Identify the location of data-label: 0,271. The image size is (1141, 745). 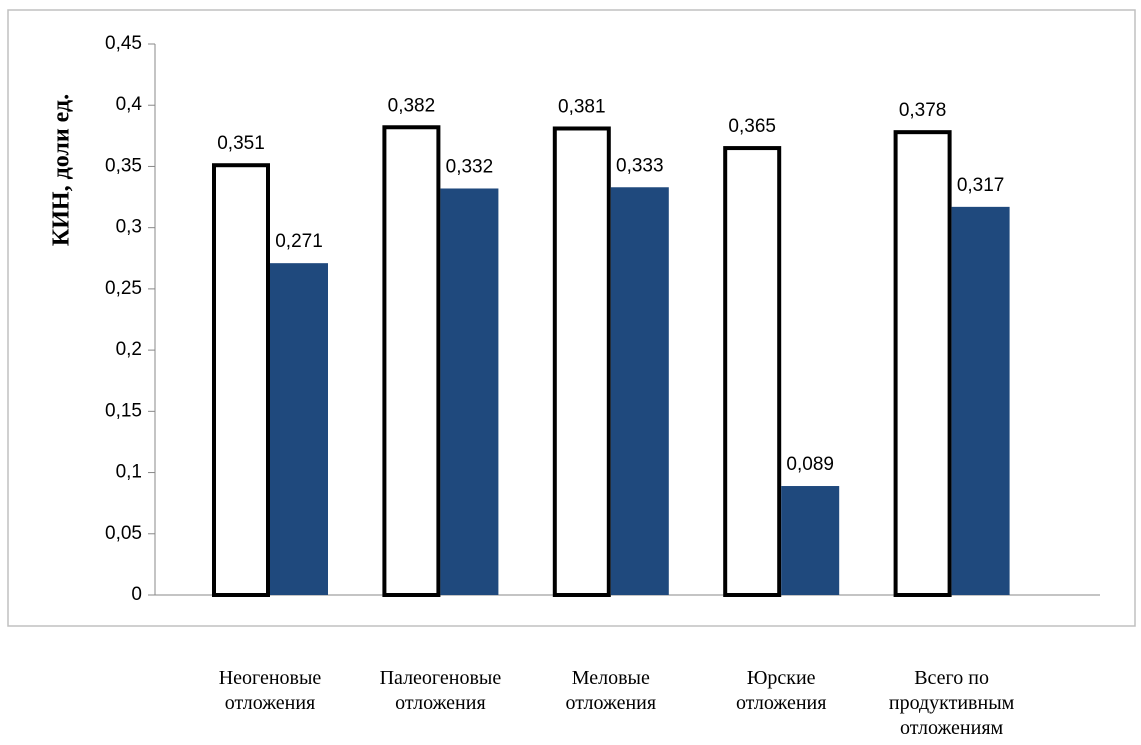
(299, 241).